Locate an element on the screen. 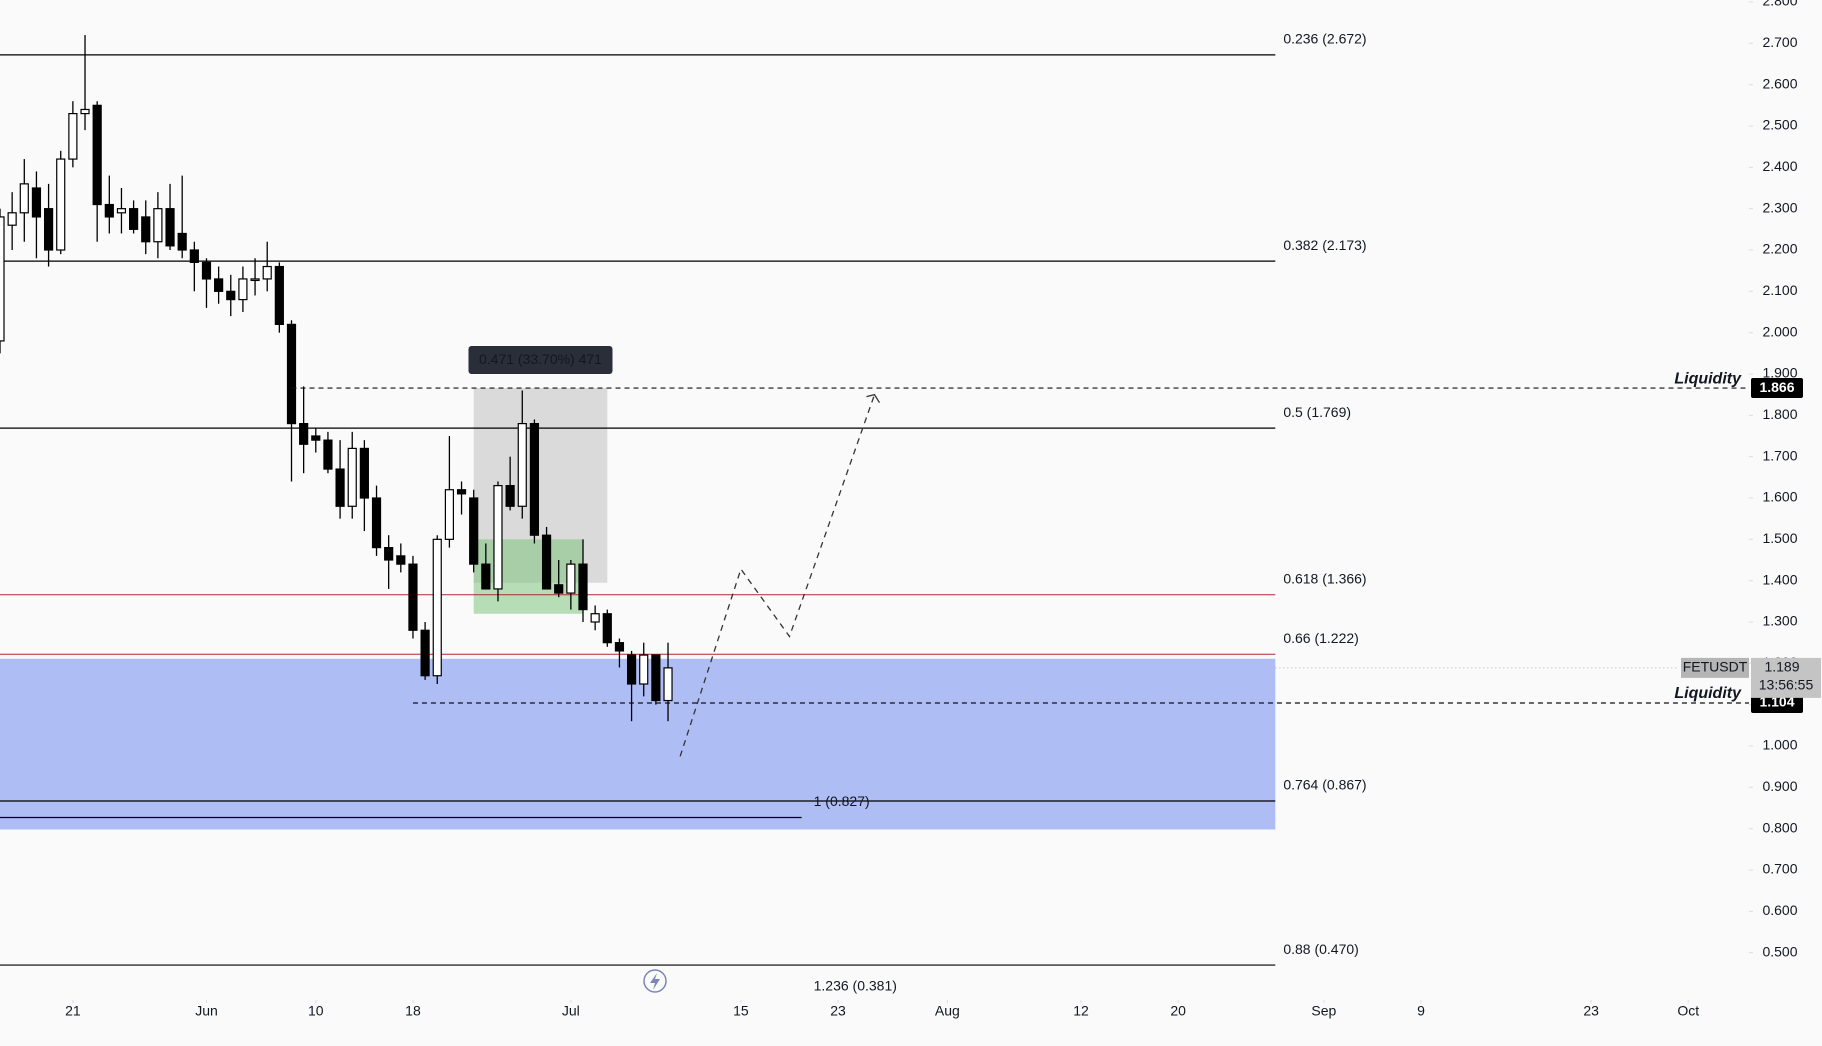 This screenshot has width=1822, height=1046. y-tick-label: 1.700 is located at coordinates (1779, 455).